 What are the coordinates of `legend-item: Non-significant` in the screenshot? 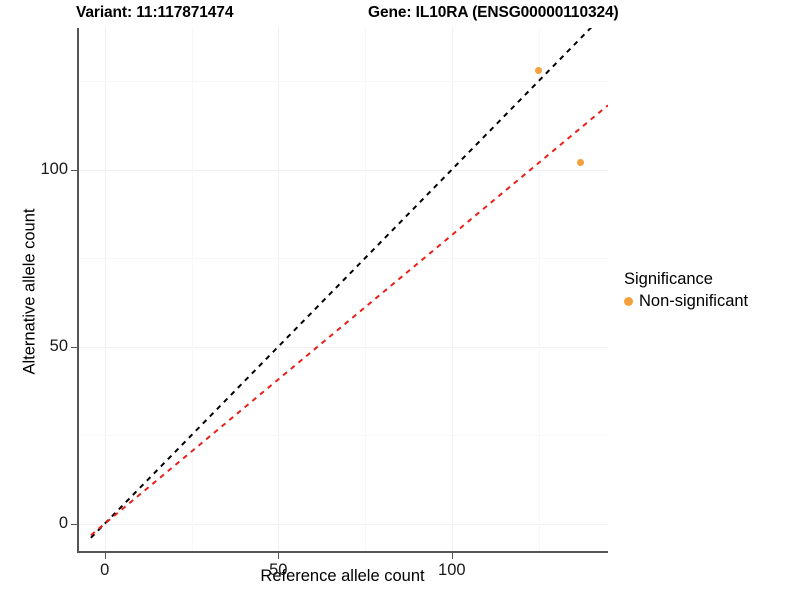 It's located at (712, 301).